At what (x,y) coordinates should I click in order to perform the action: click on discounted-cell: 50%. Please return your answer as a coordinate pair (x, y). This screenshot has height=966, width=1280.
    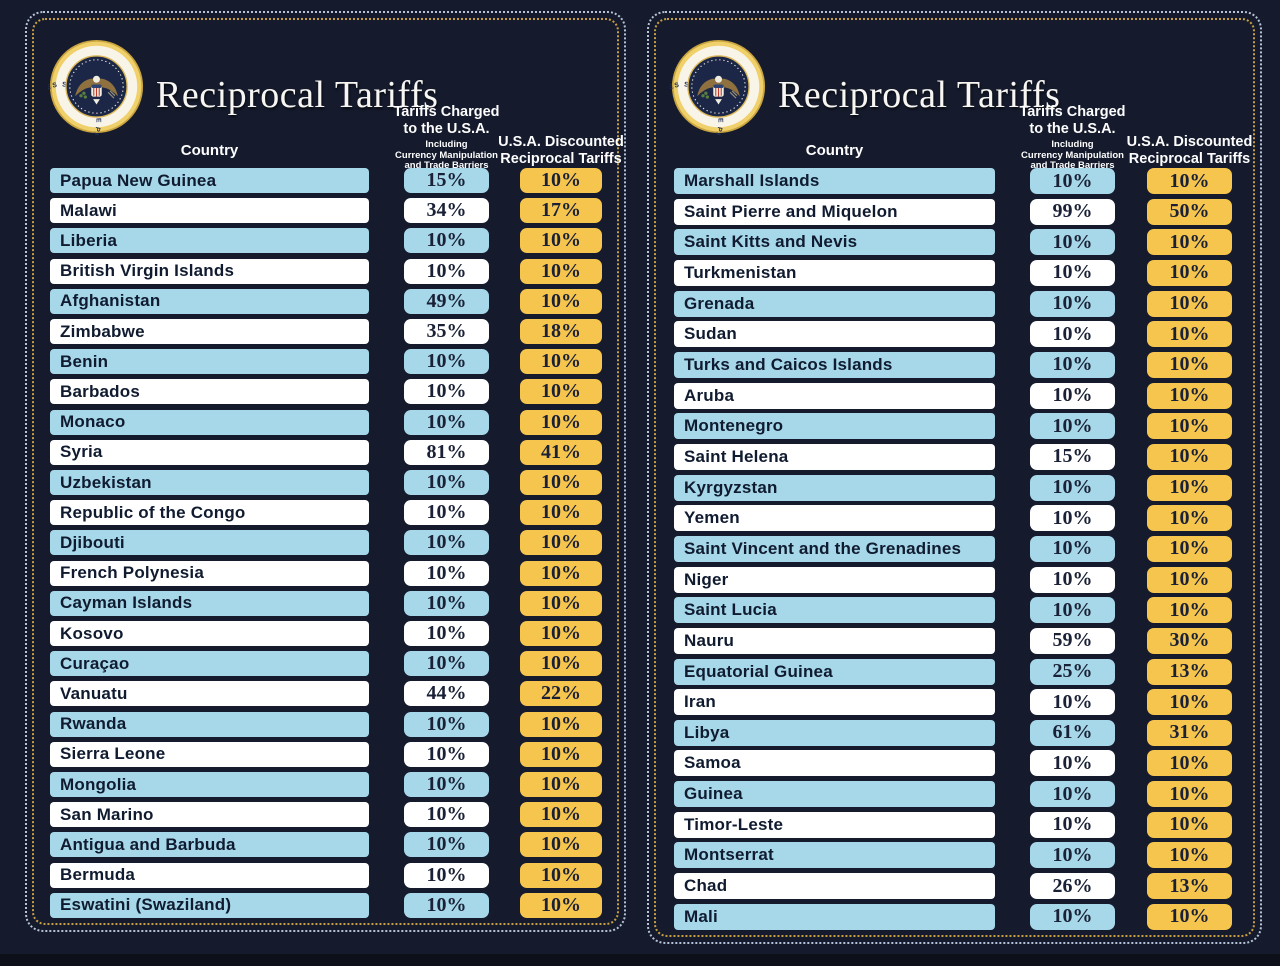
    Looking at the image, I should click on (1189, 211).